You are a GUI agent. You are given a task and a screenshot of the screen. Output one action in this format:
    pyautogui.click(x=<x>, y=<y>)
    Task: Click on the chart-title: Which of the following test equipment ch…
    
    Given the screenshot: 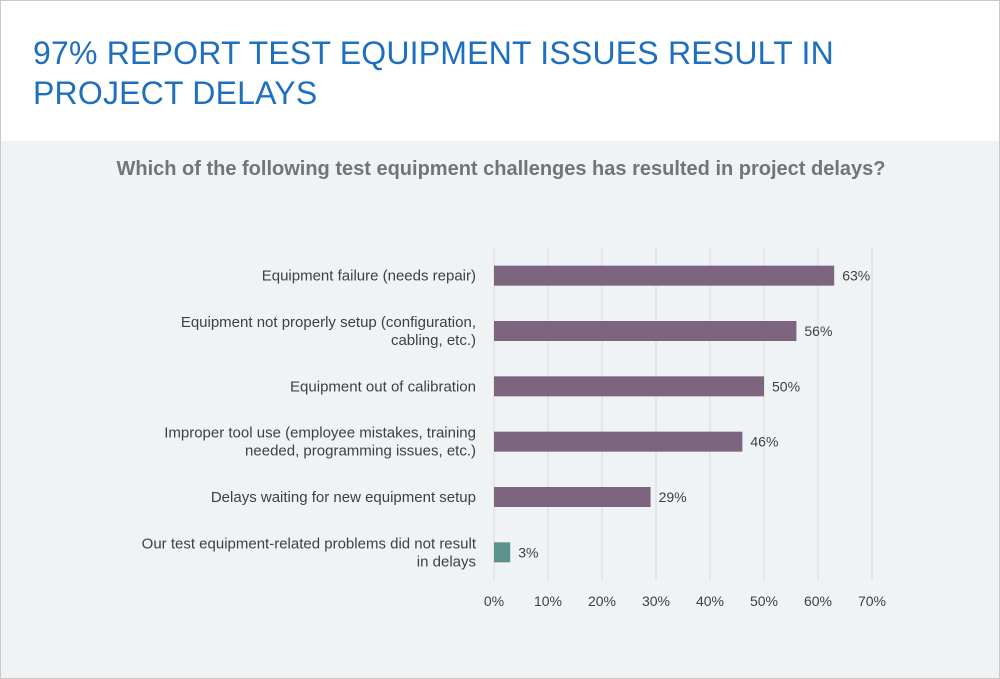 What is the action you would take?
    pyautogui.click(x=501, y=169)
    